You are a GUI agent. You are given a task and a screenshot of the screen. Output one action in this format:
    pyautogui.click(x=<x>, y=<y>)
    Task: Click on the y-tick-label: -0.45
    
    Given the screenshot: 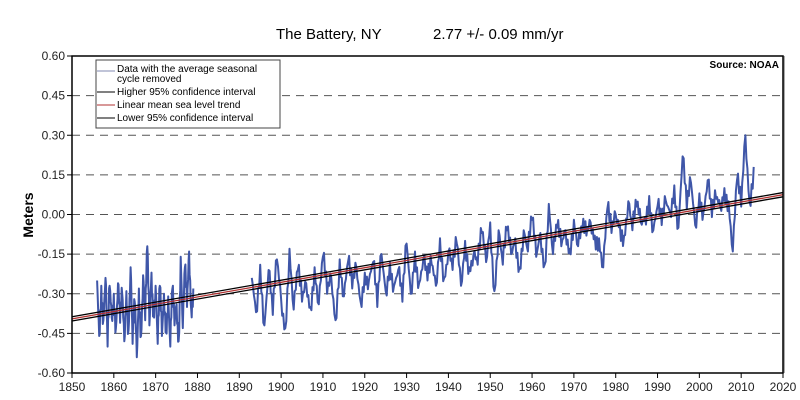 What is the action you would take?
    pyautogui.click(x=52, y=333)
    